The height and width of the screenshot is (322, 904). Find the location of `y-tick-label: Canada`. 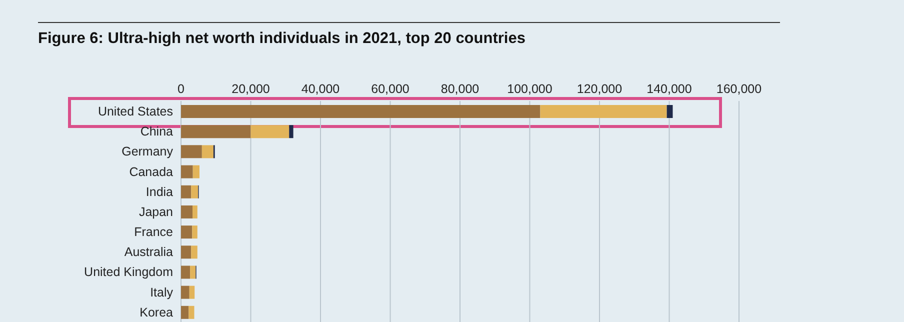

y-tick-label: Canada is located at coordinates (151, 171).